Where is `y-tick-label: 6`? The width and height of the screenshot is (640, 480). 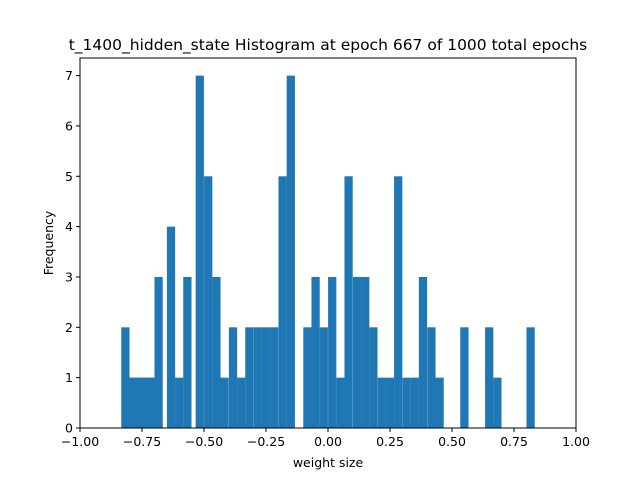 y-tick-label: 6 is located at coordinates (69, 125).